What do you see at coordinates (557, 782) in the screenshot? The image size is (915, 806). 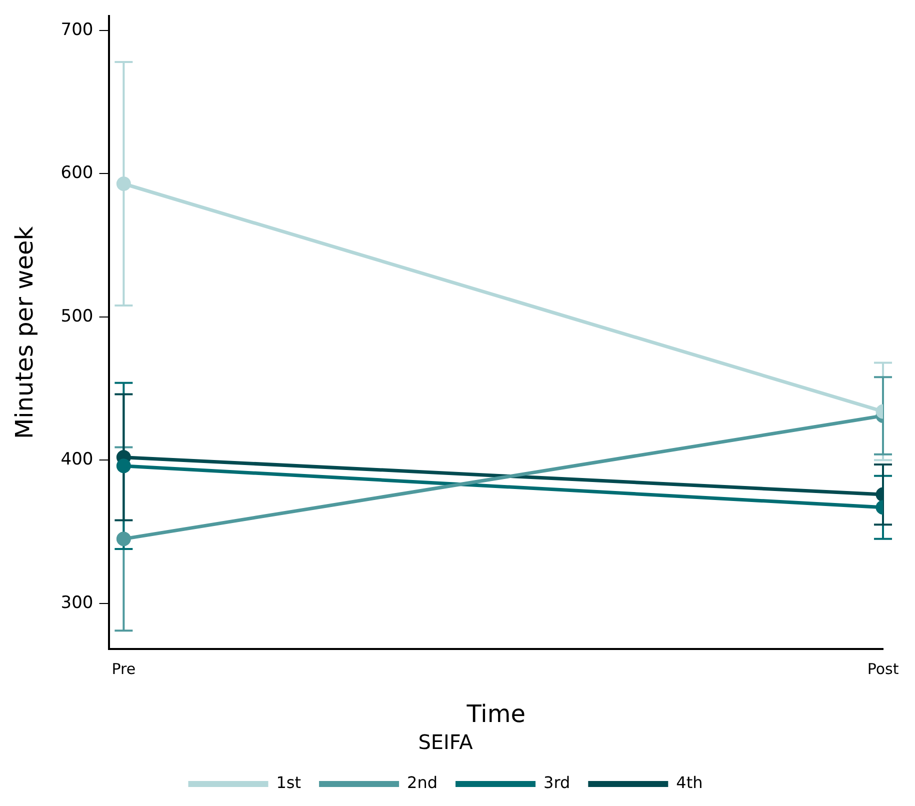 I see `legend-label: 3rd` at bounding box center [557, 782].